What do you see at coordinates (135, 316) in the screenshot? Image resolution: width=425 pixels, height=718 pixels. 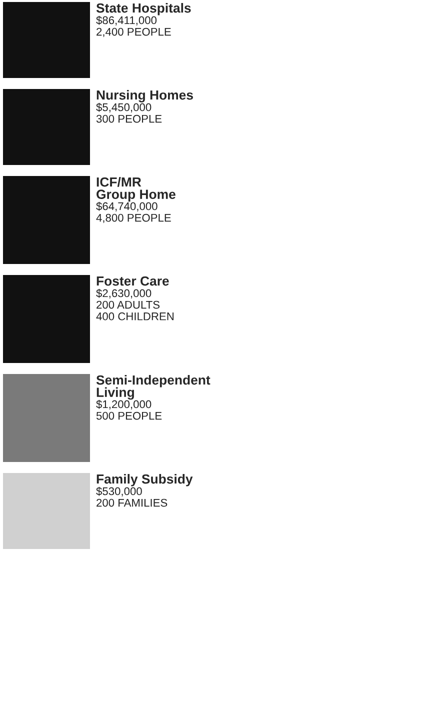 I see `data-label: 400 CHILDREN` at bounding box center [135, 316].